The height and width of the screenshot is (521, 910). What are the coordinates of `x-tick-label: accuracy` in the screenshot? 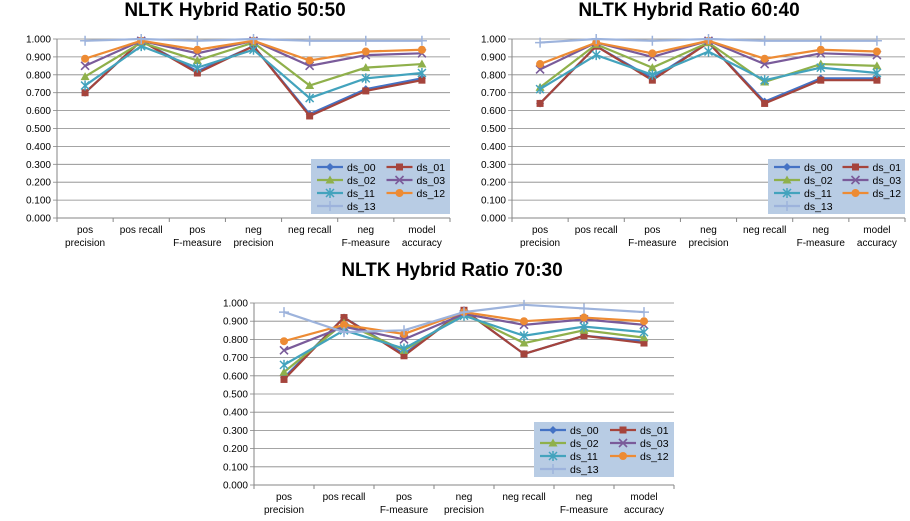 It's located at (644, 510).